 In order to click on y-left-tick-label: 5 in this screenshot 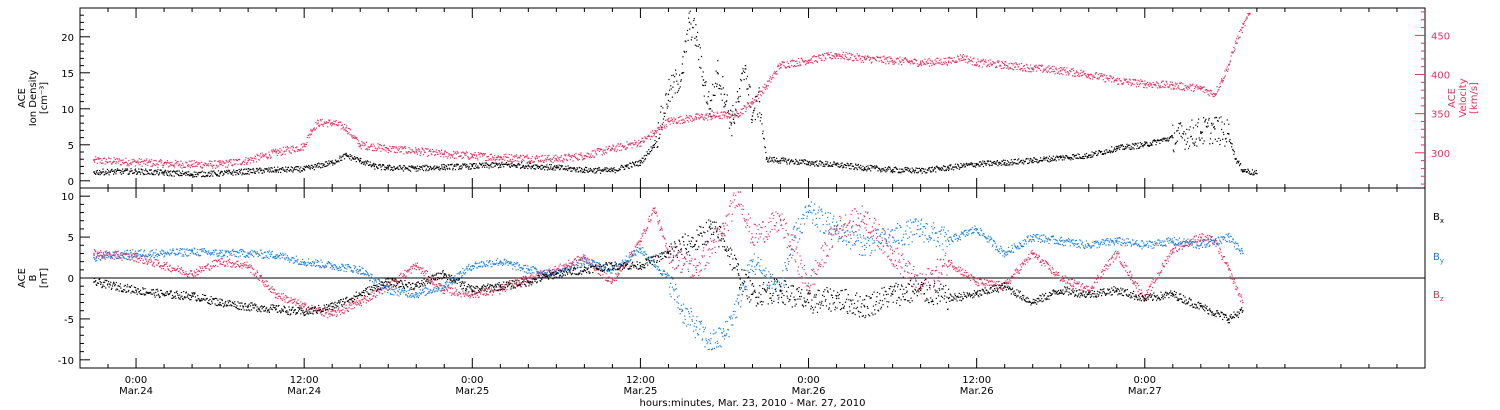, I will do `click(71, 146)`.